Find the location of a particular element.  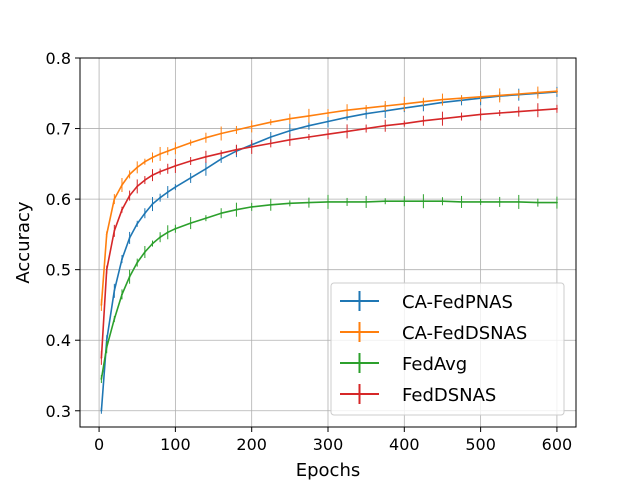

x-tick-label: 600 is located at coordinates (557, 444).